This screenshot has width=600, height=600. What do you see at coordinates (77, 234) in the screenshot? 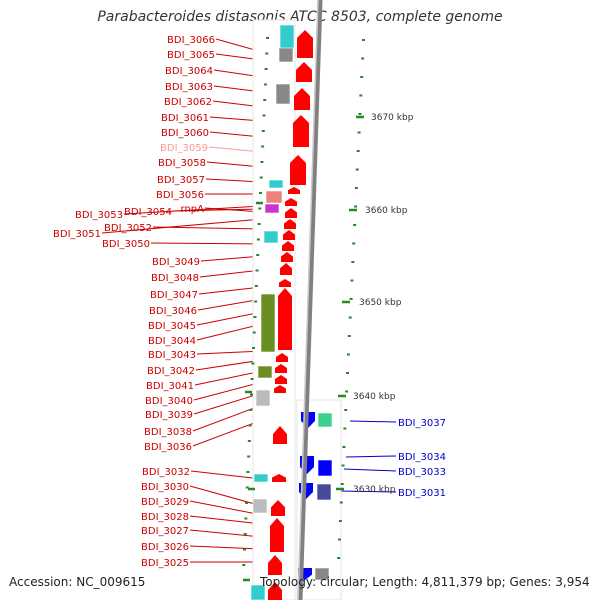
I see `gene-label-bdi_3051: BDI_3051` at bounding box center [77, 234].